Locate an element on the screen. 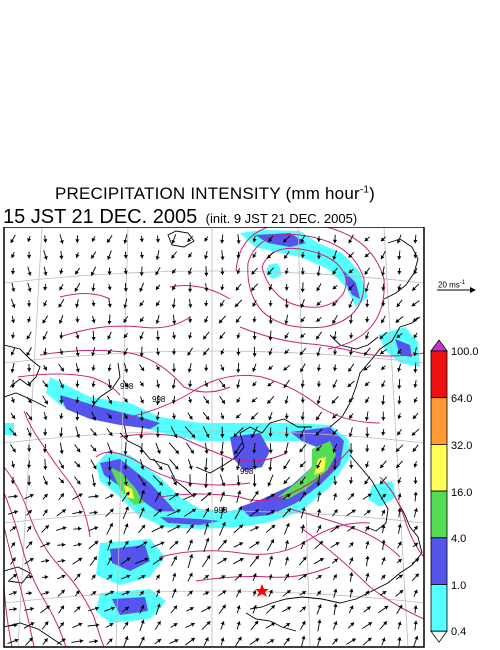  colorbar-label: 100.0 is located at coordinates (465, 352).